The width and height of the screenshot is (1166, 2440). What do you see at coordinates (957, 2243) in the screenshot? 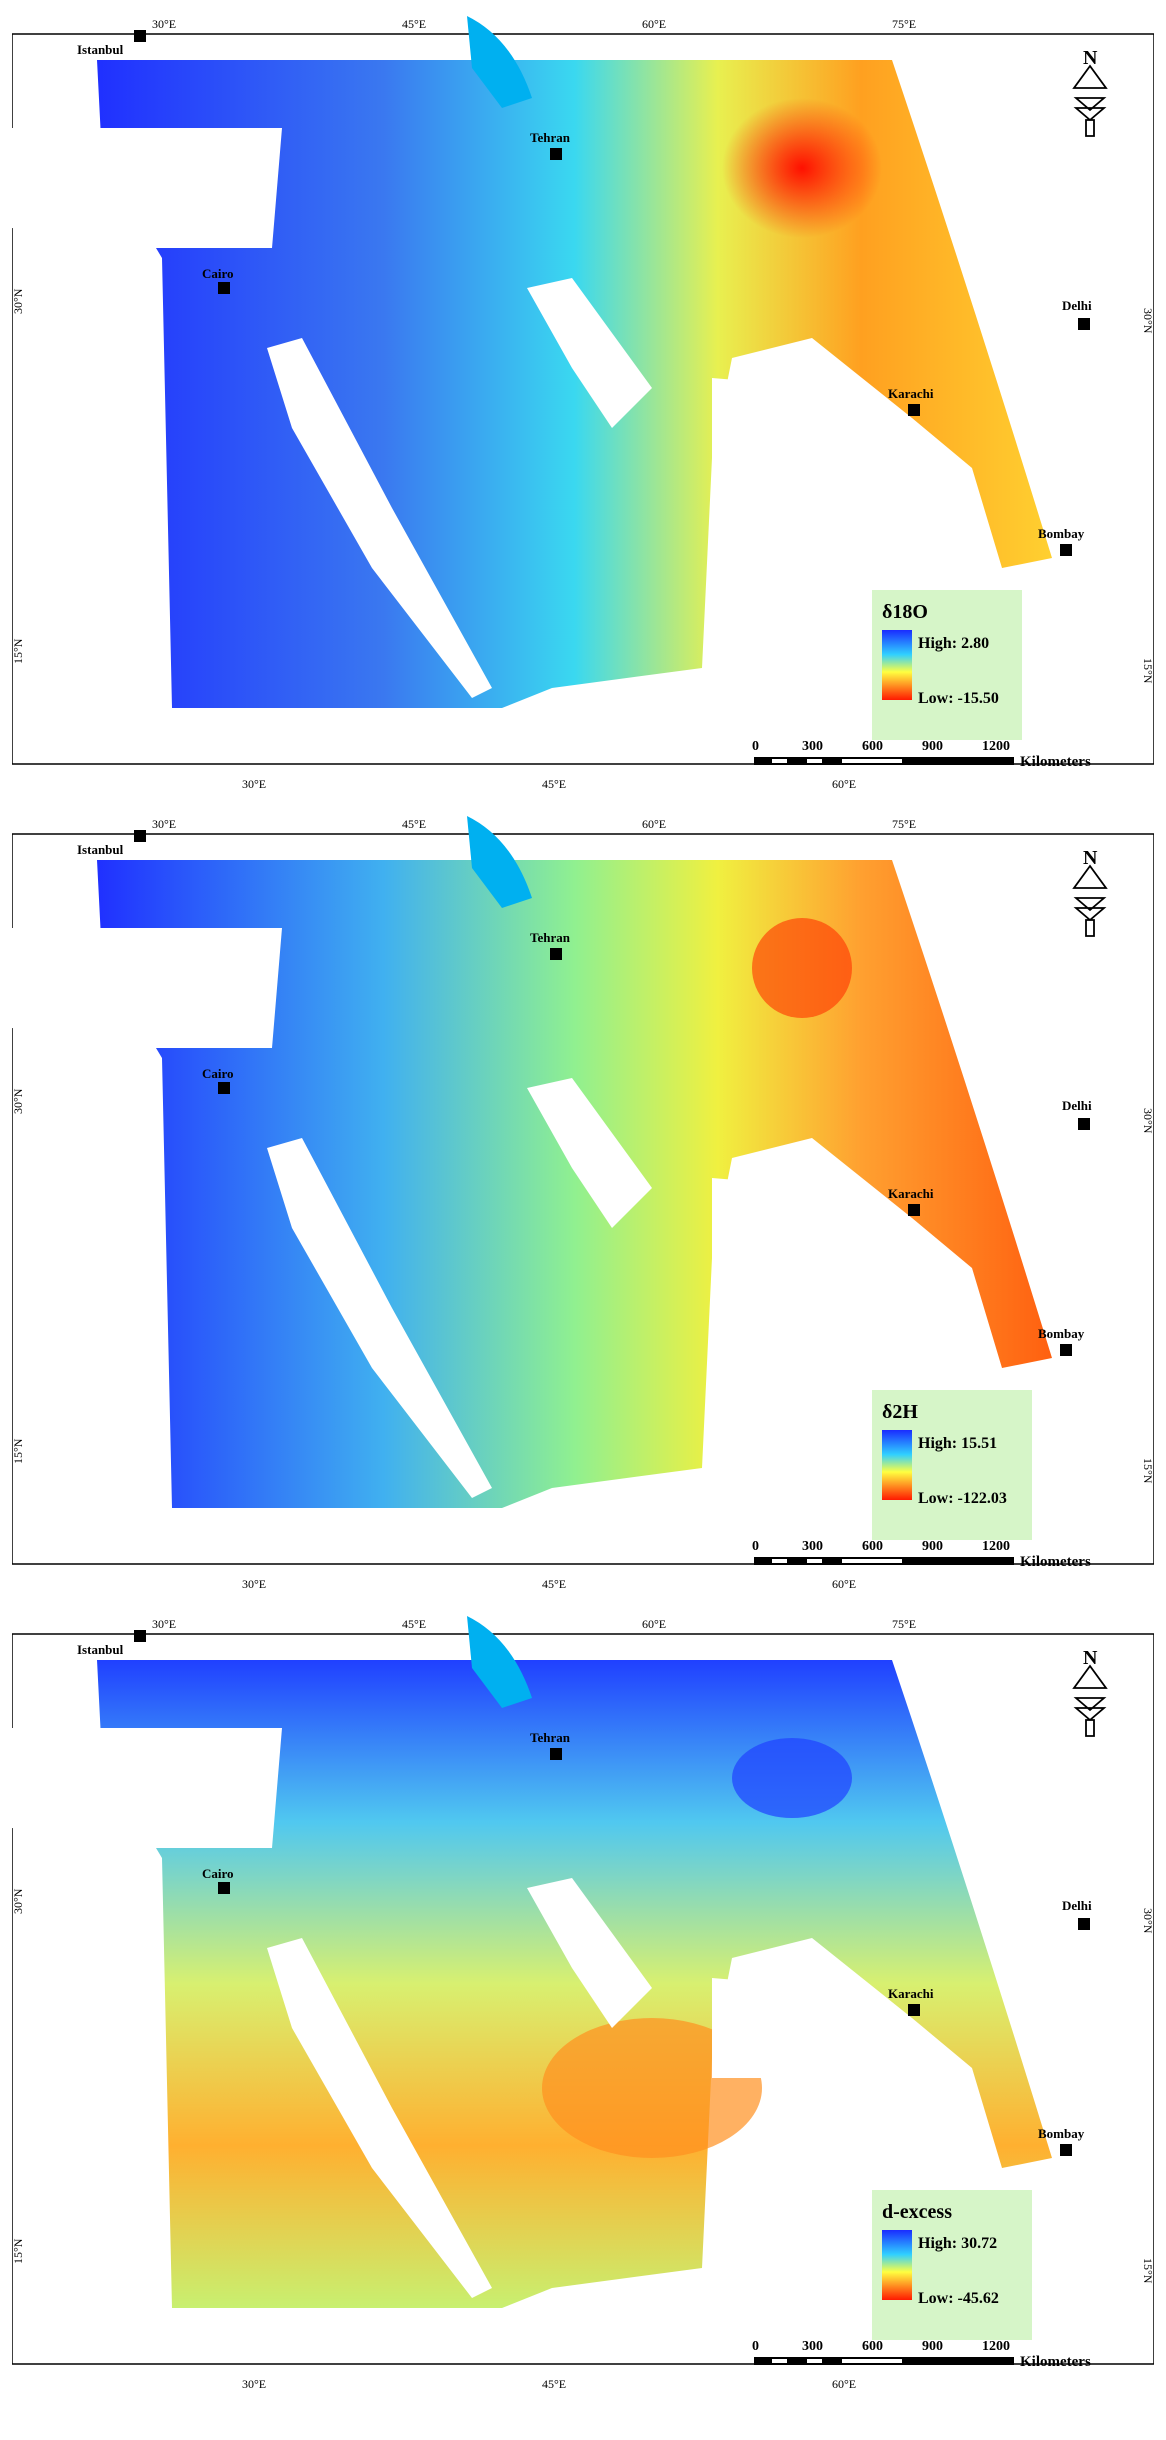
I see `legend-high: High: 30.72` at bounding box center [957, 2243].